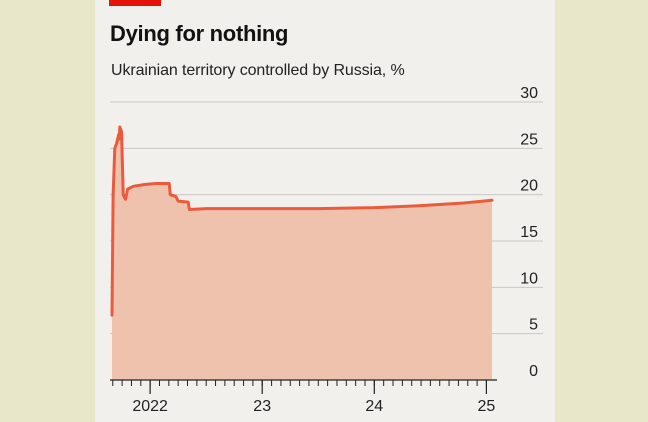 This screenshot has width=648, height=422. Describe the element at coordinates (486, 406) in the screenshot. I see `x-tick-label: 25` at that location.